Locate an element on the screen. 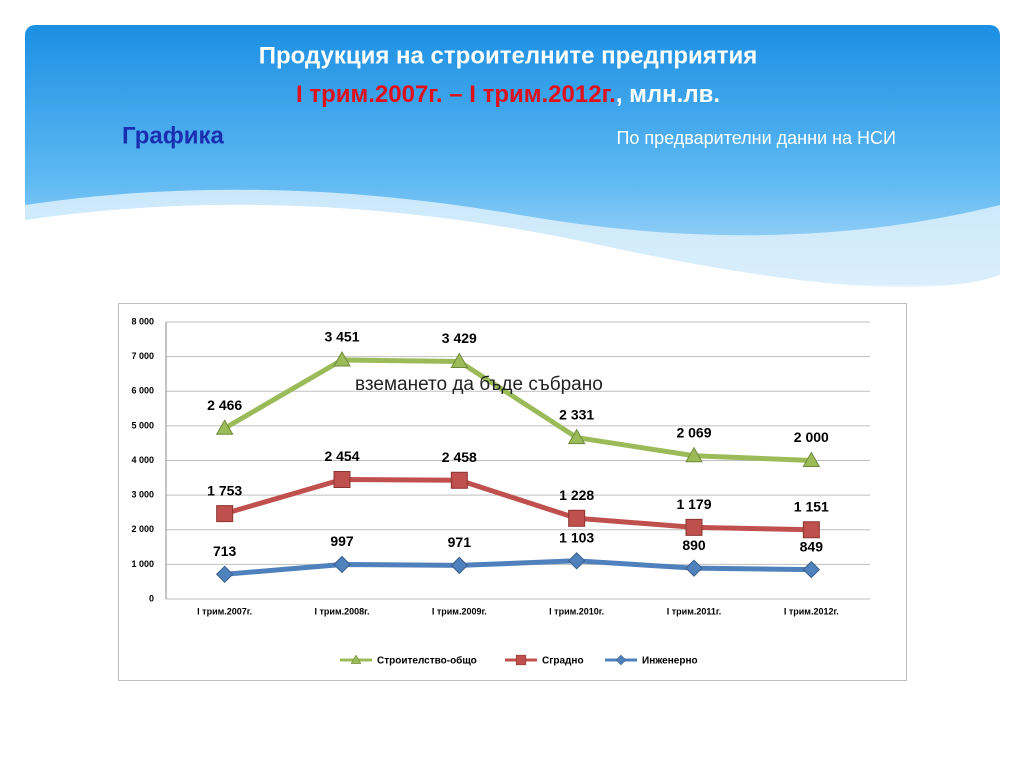 This screenshot has width=1024, height=773. unit: , млн.лв. is located at coordinates (668, 94).